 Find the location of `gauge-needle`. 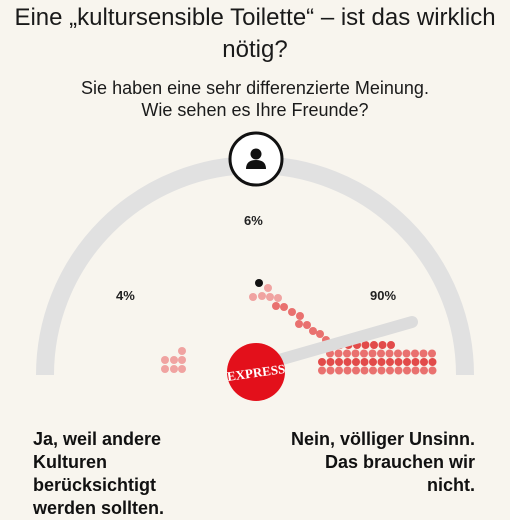

gauge-needle is located at coordinates (335, 344).